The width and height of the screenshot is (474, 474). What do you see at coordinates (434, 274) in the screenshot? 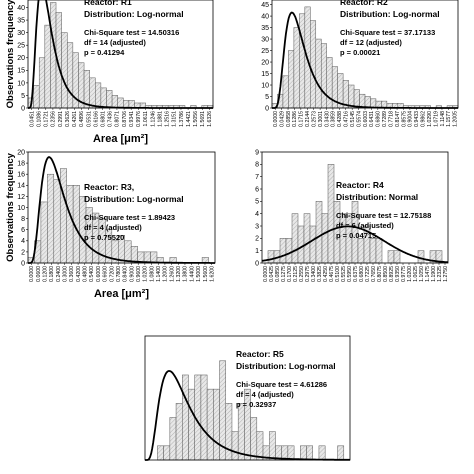
I see `x-tick-label: 1.1900` at bounding box center [434, 274].